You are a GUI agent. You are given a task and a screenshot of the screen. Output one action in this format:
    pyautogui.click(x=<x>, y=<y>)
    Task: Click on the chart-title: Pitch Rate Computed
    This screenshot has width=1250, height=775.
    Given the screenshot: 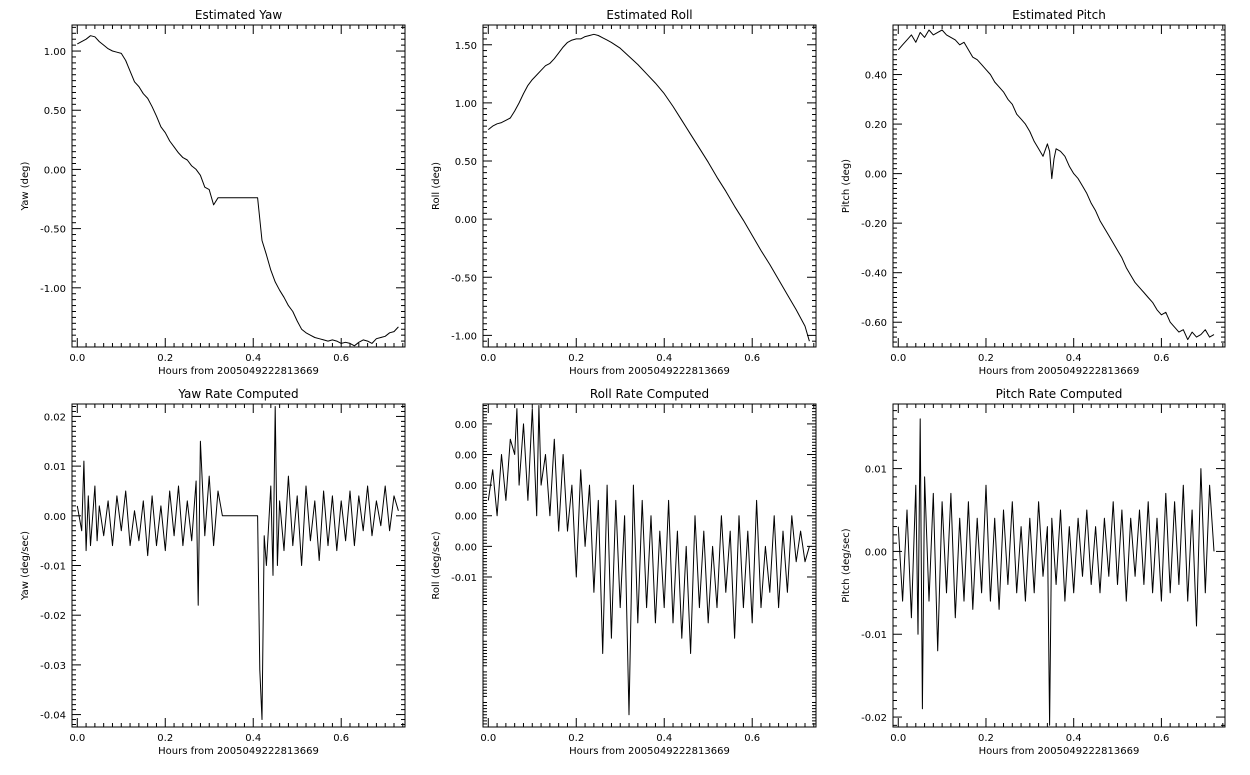 What is the action you would take?
    pyautogui.click(x=1059, y=394)
    